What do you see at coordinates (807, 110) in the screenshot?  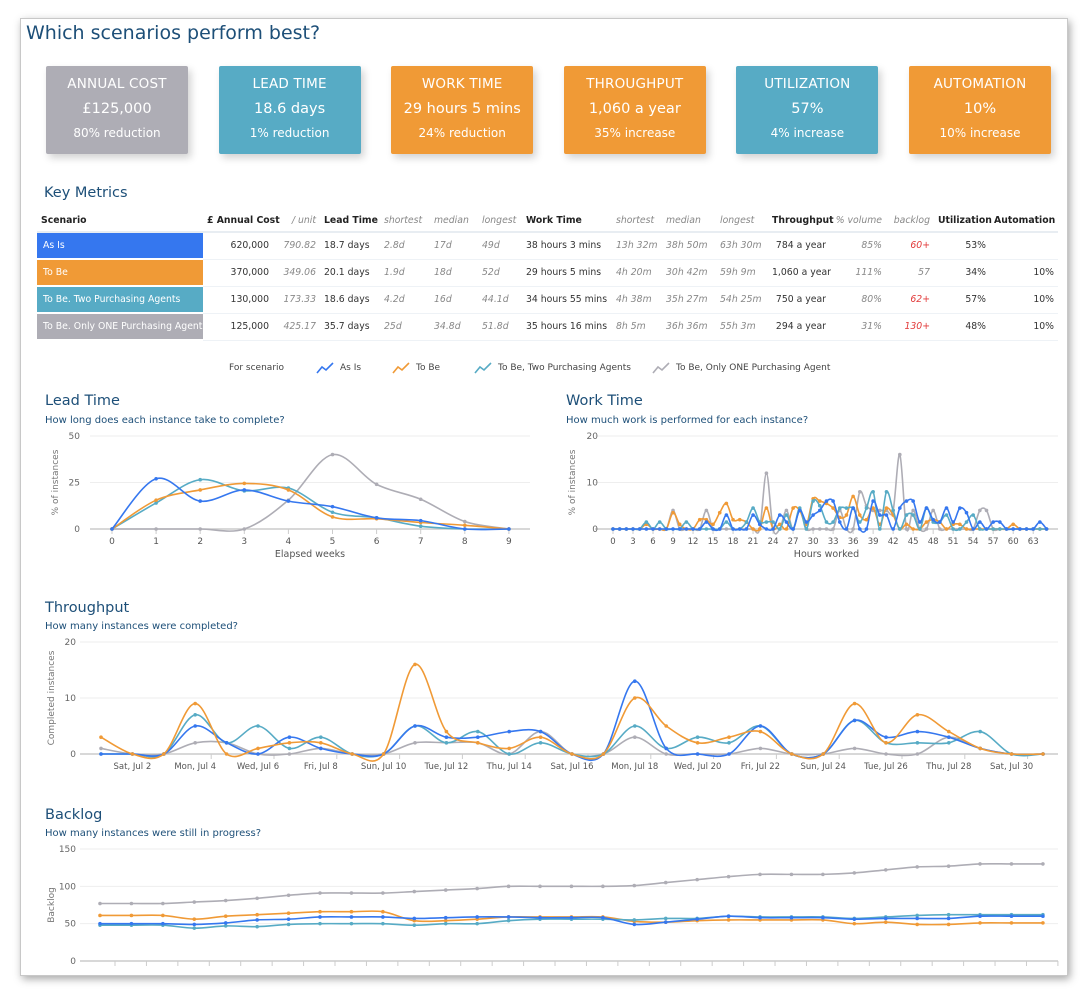 I see `kpi-card-utilization: UTILIZATION 57% 4% increase` at bounding box center [807, 110].